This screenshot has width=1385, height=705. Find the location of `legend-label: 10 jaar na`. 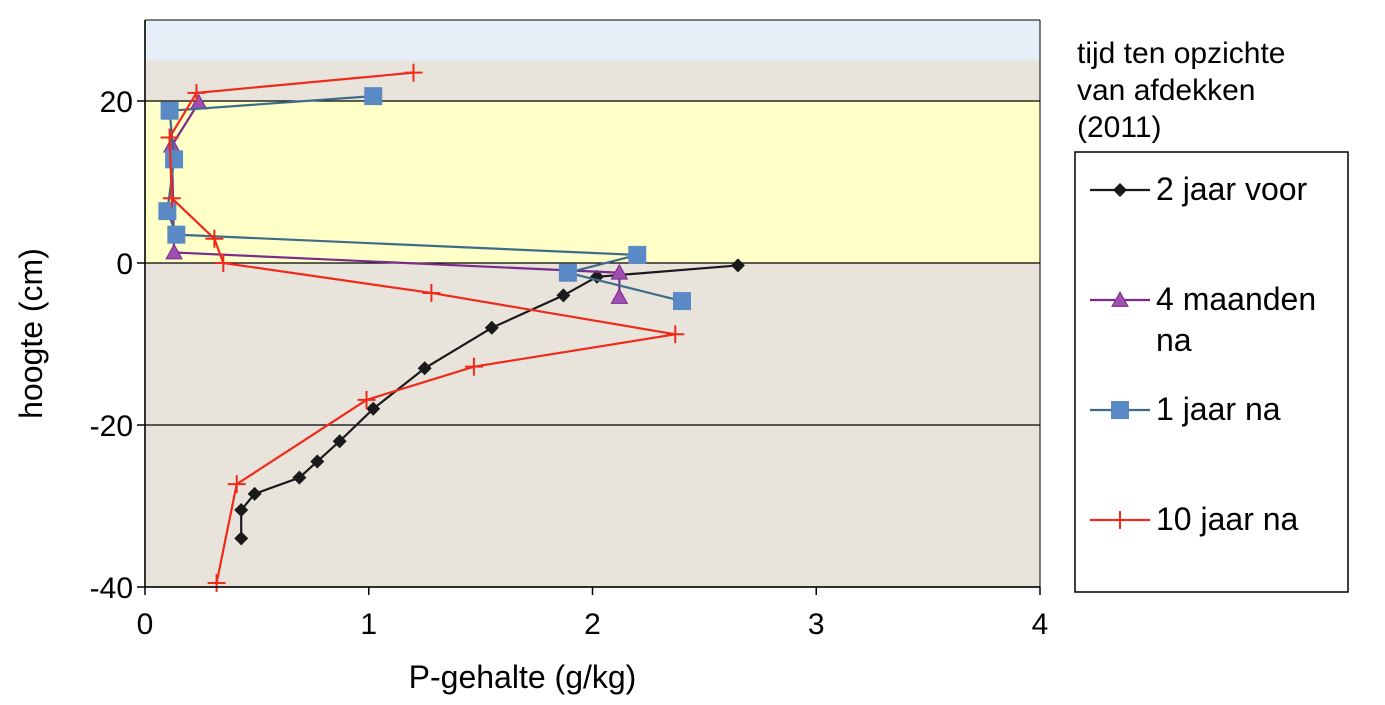

legend-label: 10 jaar na is located at coordinates (1227, 519).